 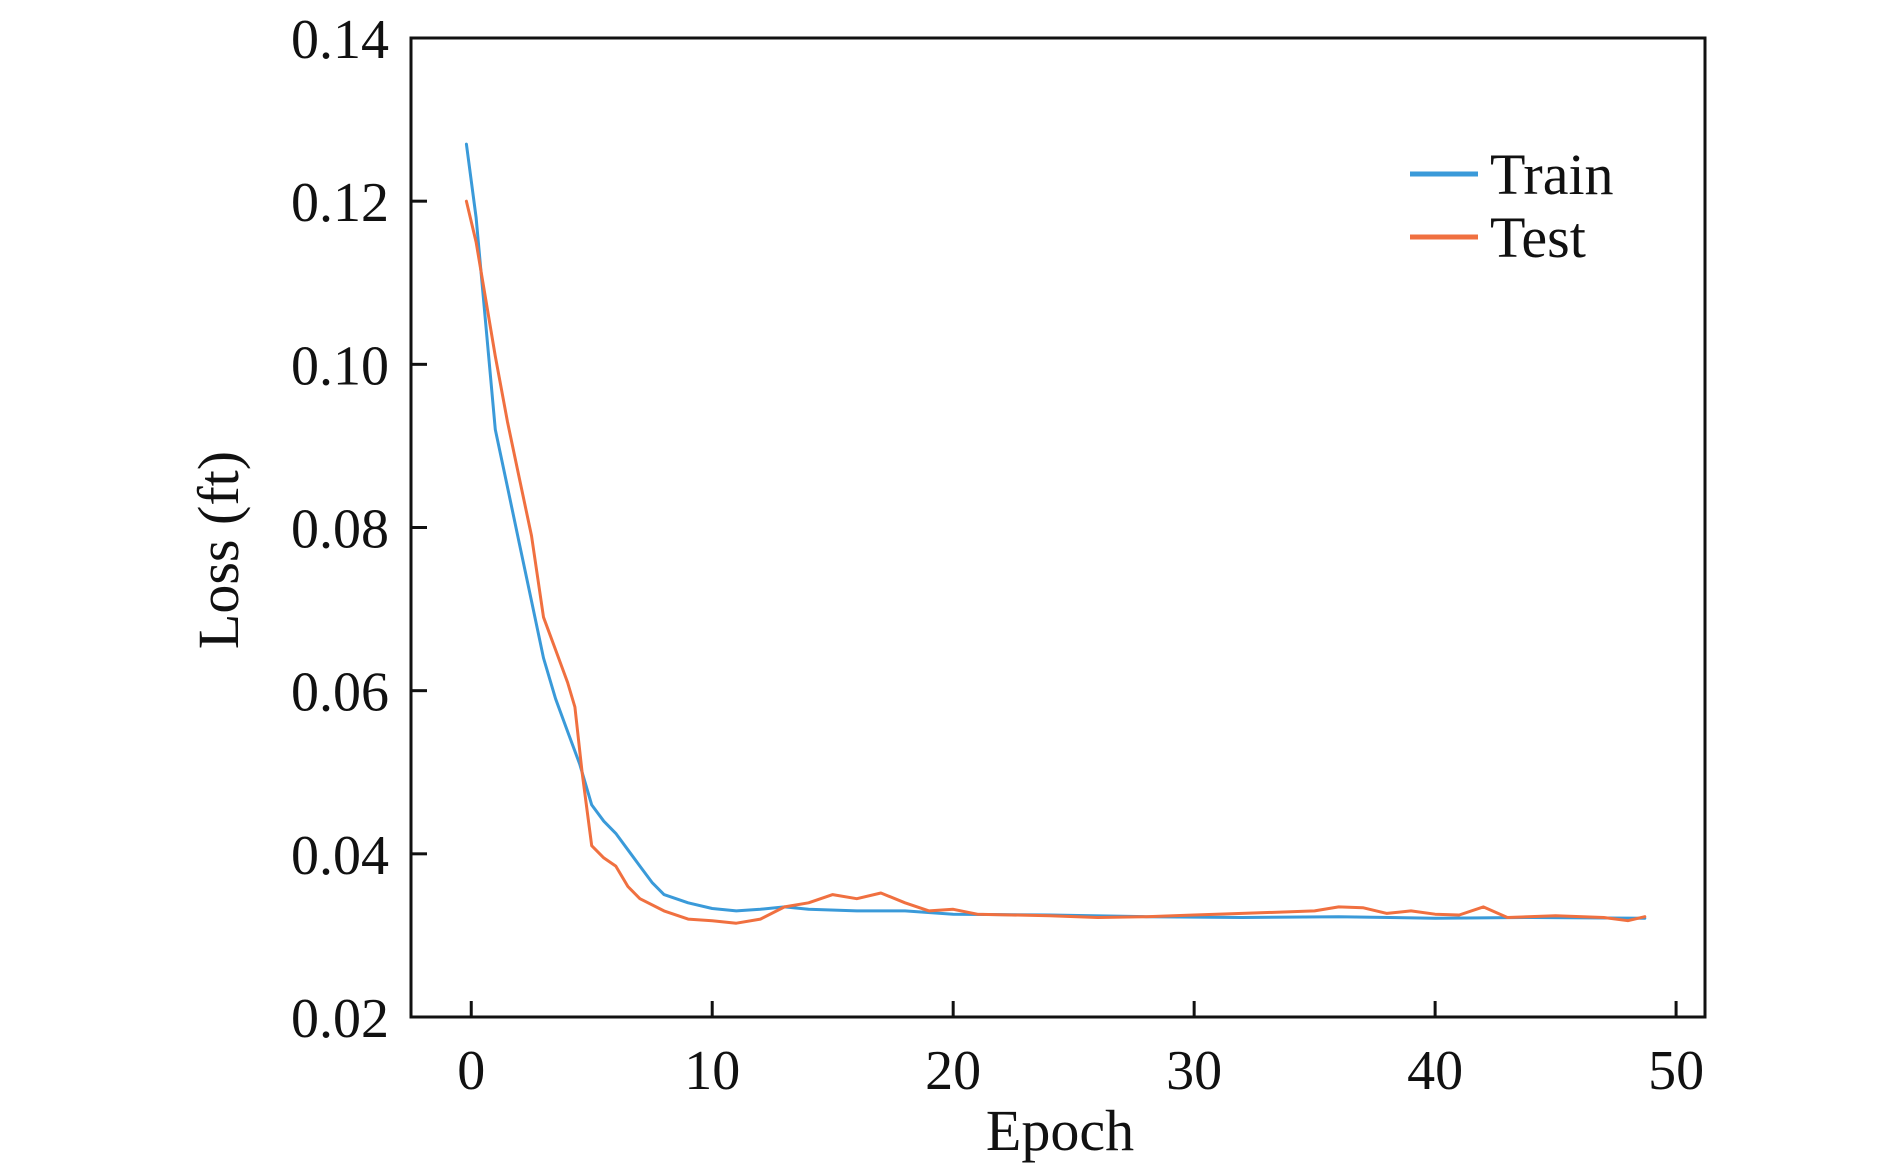 What do you see at coordinates (340, 856) in the screenshot?
I see `y-tick-label: 0.04` at bounding box center [340, 856].